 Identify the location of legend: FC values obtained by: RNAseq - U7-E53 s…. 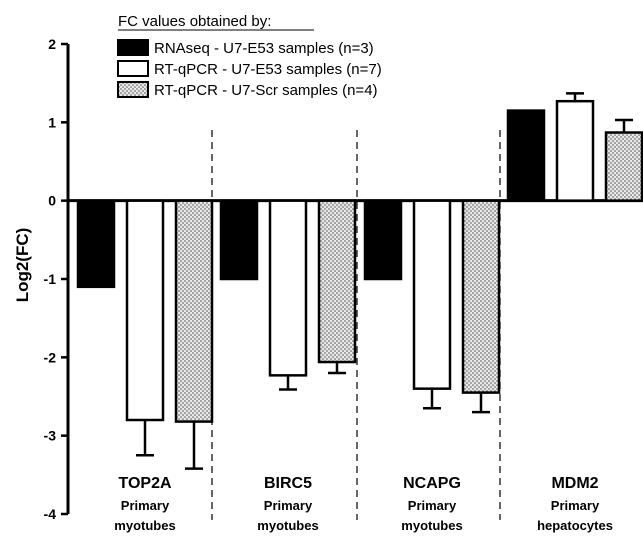
(249, 56).